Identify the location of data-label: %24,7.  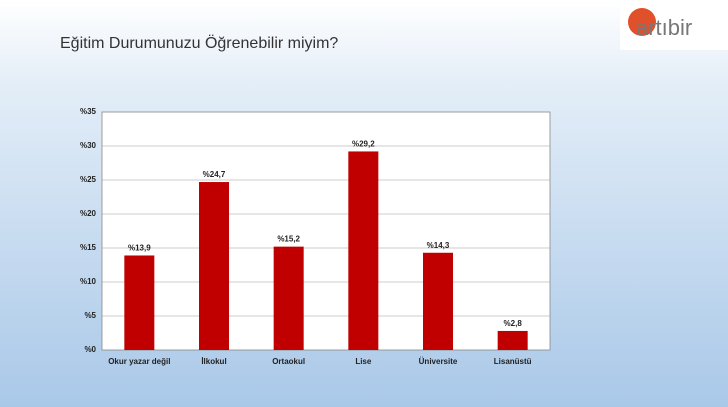
(214, 174).